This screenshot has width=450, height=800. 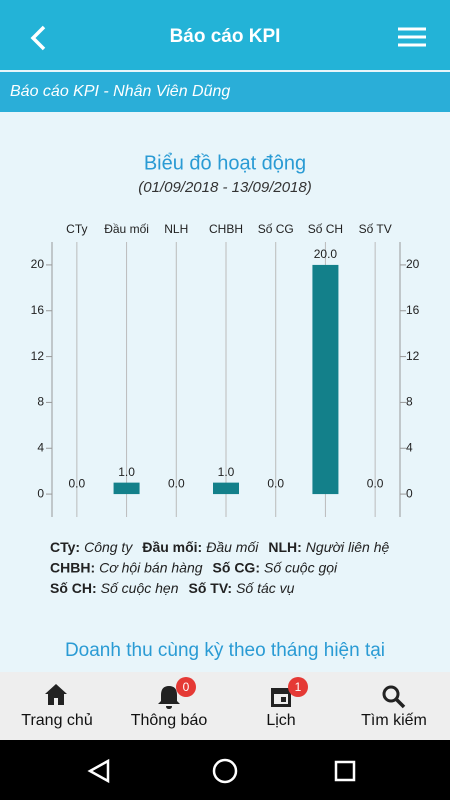 What do you see at coordinates (348, 547) in the screenshot?
I see `legend-desc: Người liên hệ` at bounding box center [348, 547].